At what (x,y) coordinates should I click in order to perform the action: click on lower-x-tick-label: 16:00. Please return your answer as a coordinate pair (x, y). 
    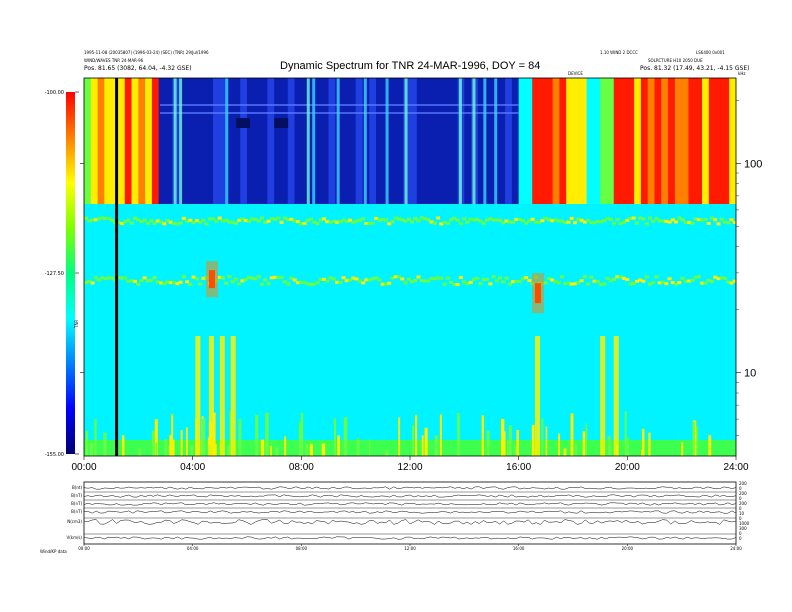
    Looking at the image, I should click on (519, 548).